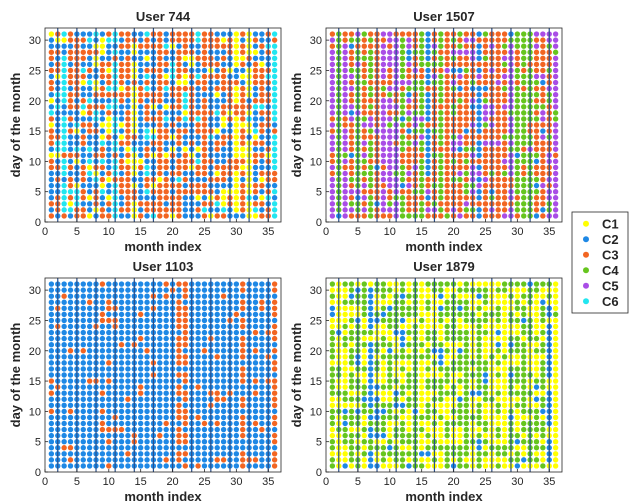 The height and width of the screenshot is (504, 638). I want to click on x-tick-label: 0, so click(326, 482).